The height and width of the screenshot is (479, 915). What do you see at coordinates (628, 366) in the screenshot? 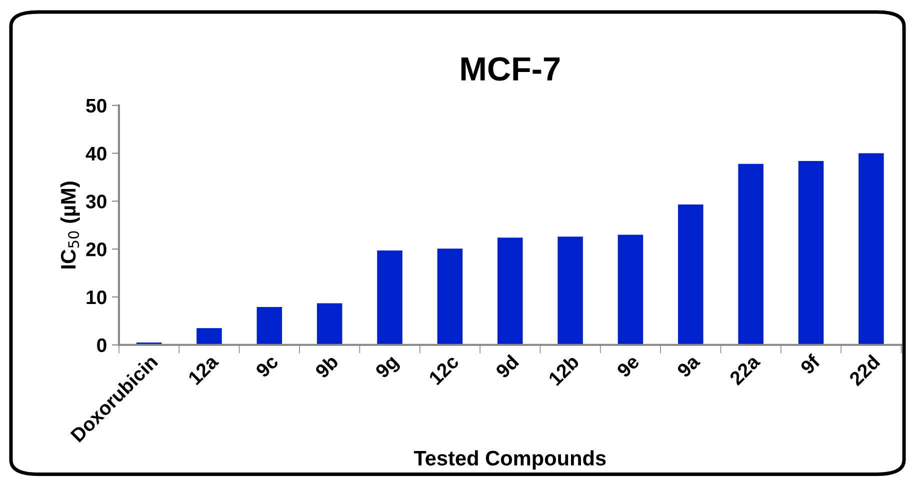
I see `x-tick-label: 9e` at bounding box center [628, 366].